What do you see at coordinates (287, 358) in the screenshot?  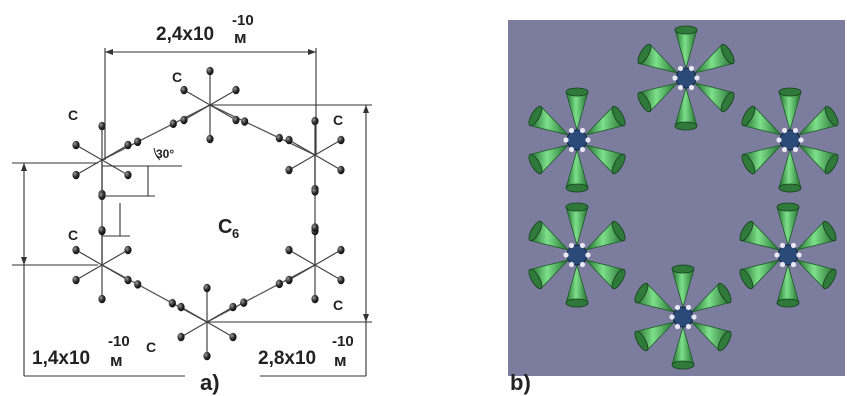 I see `dimension-right-mantissa: 2,8x10` at bounding box center [287, 358].